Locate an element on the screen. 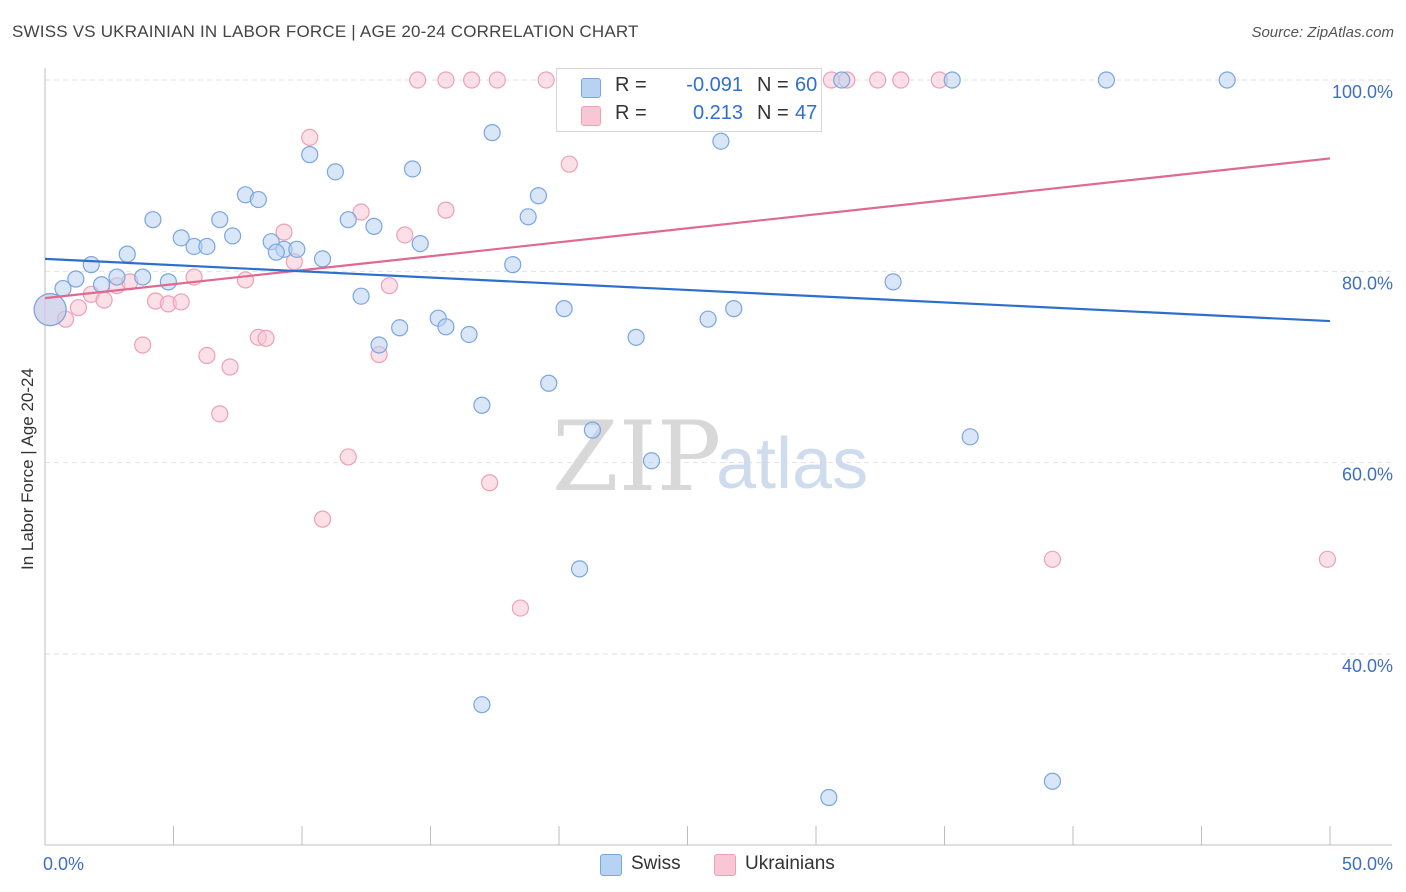  y-tick-label: 80.0% is located at coordinates (1367, 283).